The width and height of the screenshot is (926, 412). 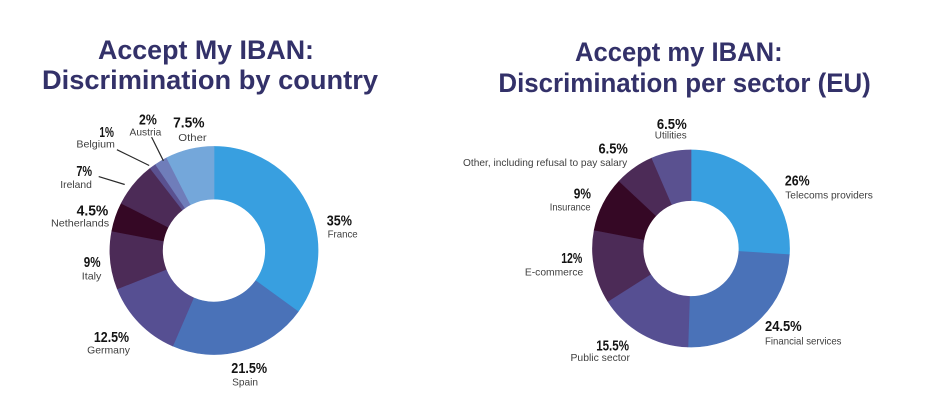 What do you see at coordinates (783, 326) in the screenshot?
I see `svg-text: 24.5%` at bounding box center [783, 326].